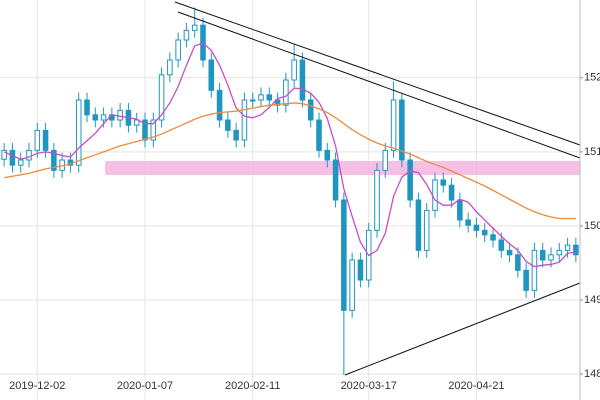 The width and height of the screenshot is (600, 400). I want to click on trend-line, so click(462, 329).